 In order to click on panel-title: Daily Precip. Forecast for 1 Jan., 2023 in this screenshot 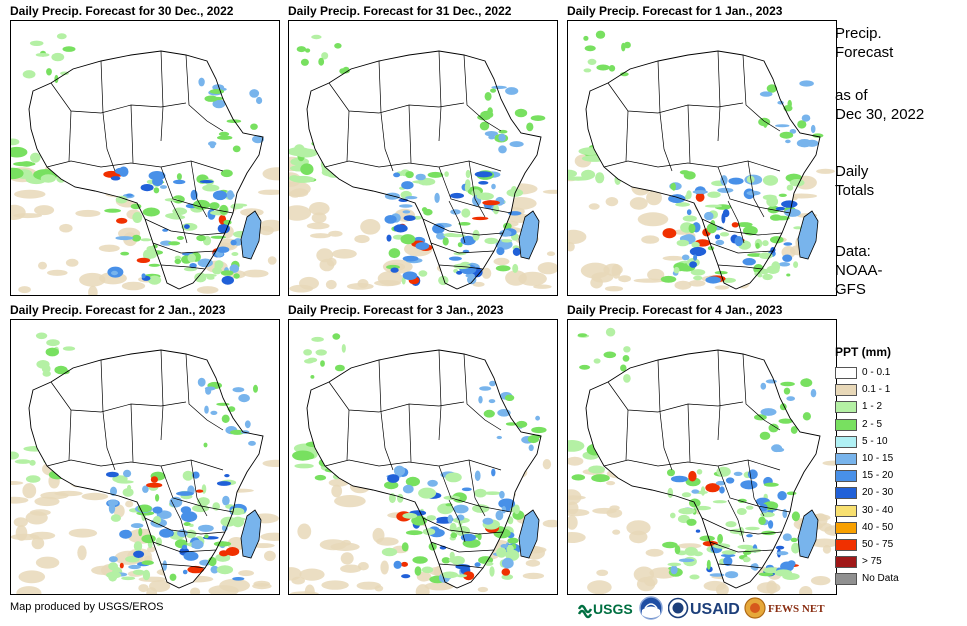, I will do `click(675, 11)`.